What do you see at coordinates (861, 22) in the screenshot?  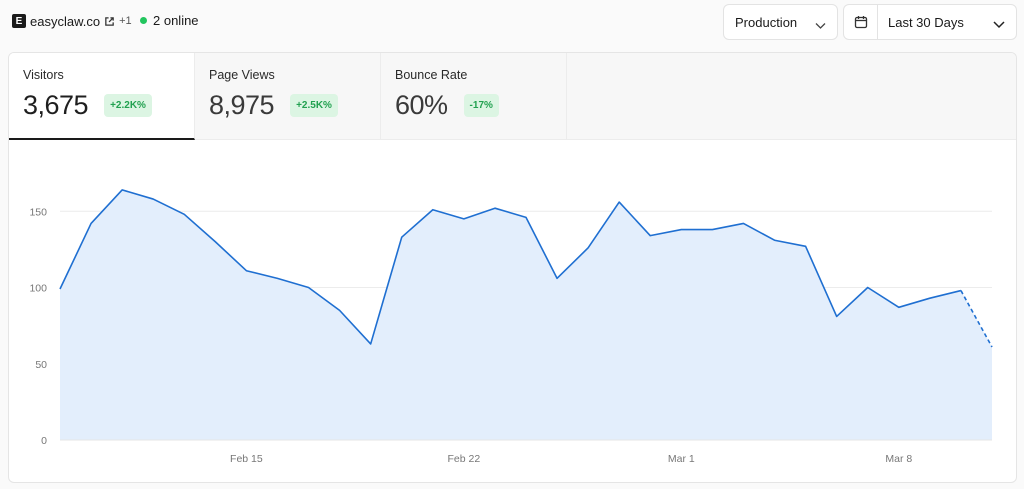 I see `calendar-icon` at bounding box center [861, 22].